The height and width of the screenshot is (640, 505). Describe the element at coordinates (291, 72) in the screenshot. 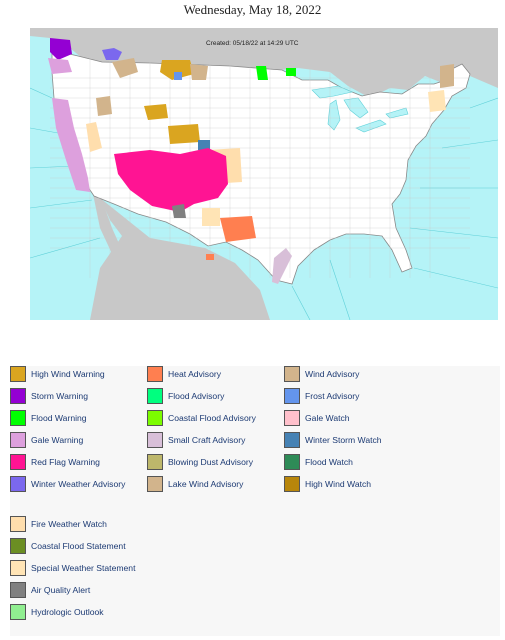

I see `flood-warning-area-mn` at that location.